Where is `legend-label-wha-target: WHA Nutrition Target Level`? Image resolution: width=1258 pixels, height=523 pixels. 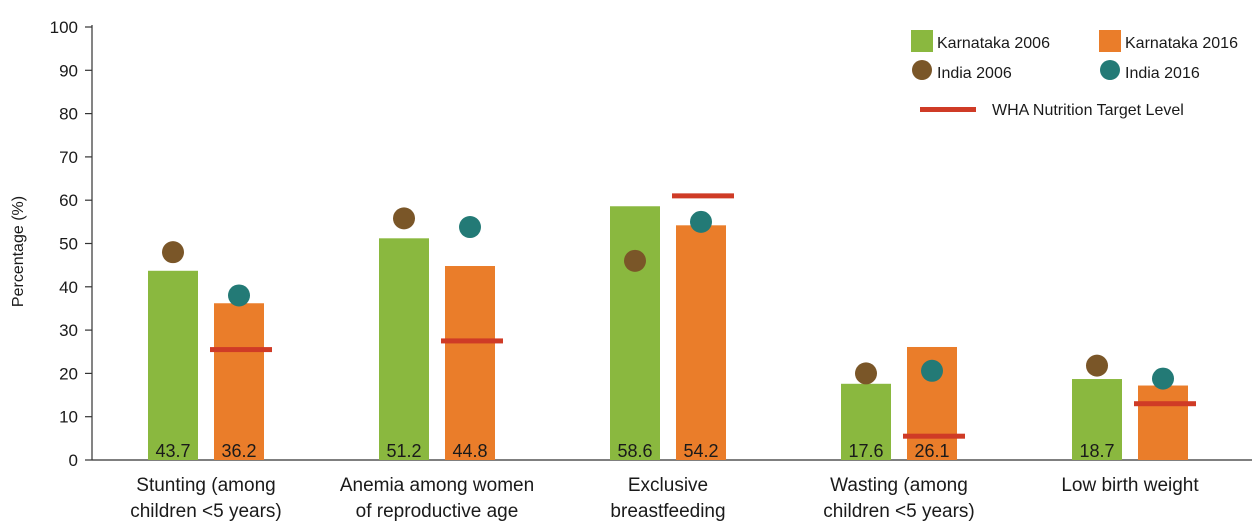 legend-label-wha-target: WHA Nutrition Target Level is located at coordinates (1088, 110).